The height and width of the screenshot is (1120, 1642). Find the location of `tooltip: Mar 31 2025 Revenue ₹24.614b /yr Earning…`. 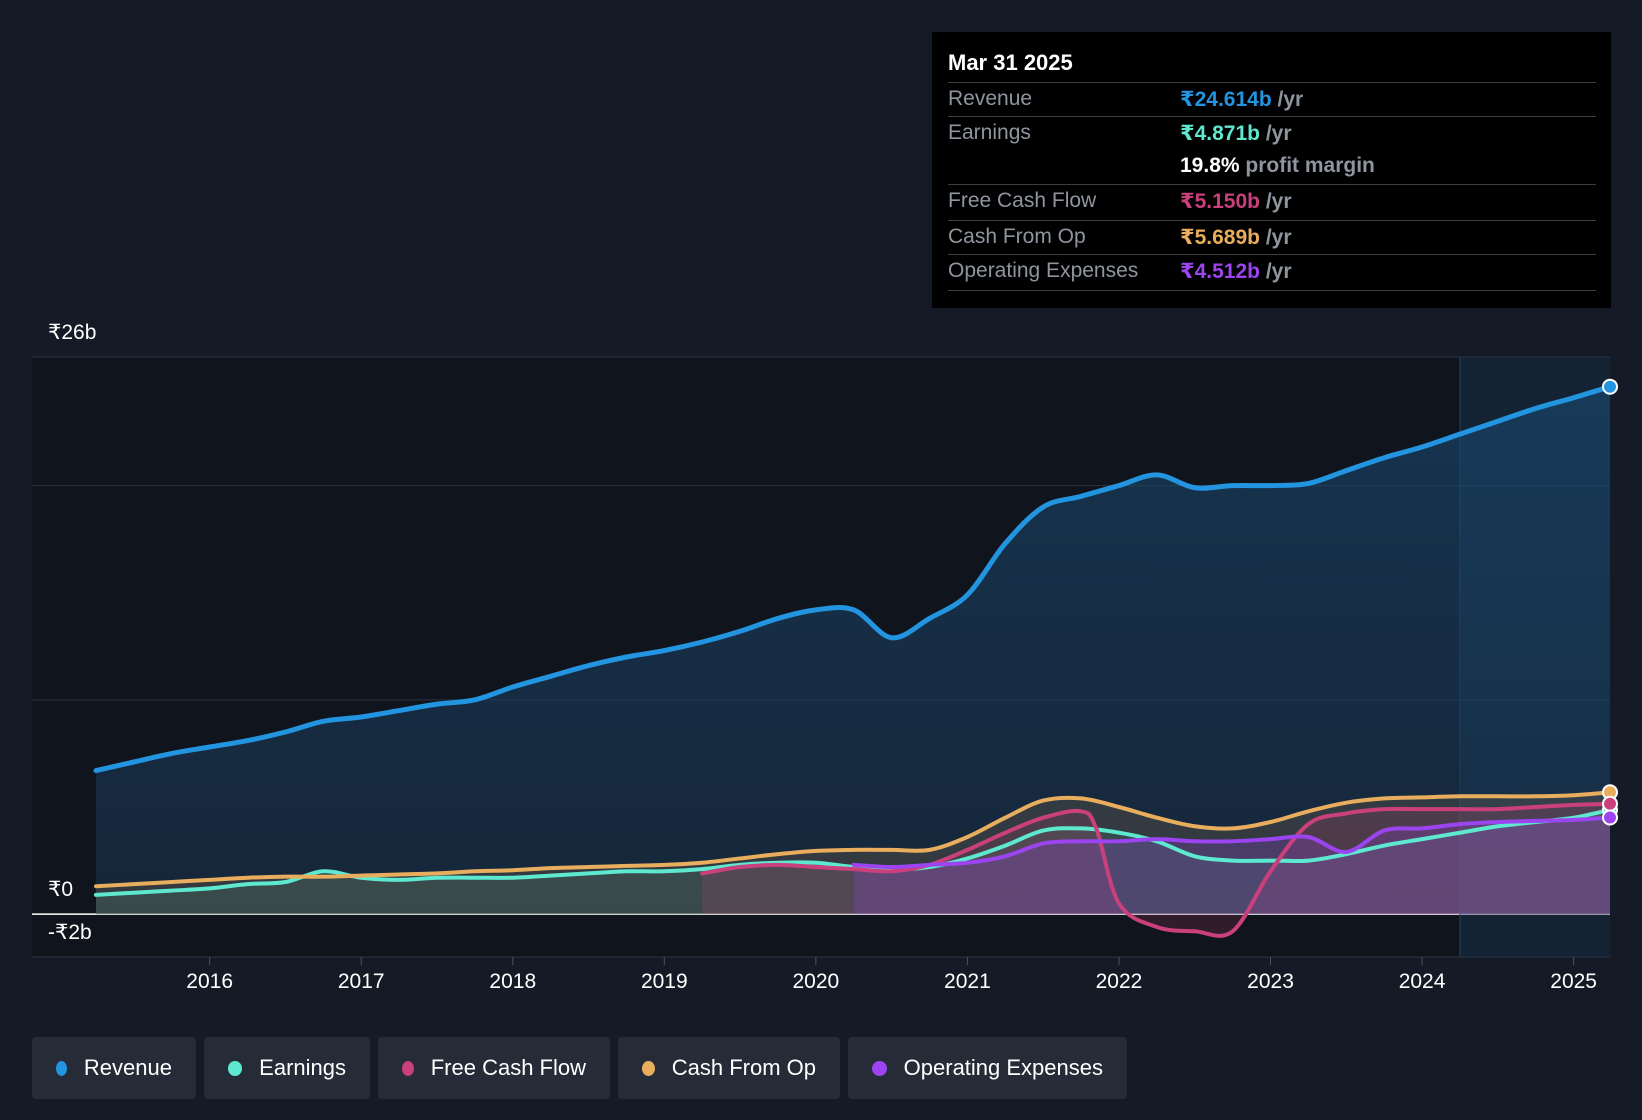

tooltip: Mar 31 2025 Revenue ₹24.614b /yr Earning… is located at coordinates (1271, 170).